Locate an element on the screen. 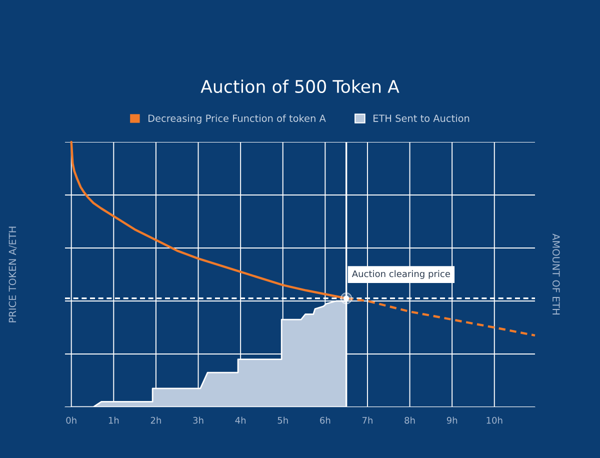 The width and height of the screenshot is (600, 458). y2-axis-title: AMOUNT OF ETH is located at coordinates (556, 274).